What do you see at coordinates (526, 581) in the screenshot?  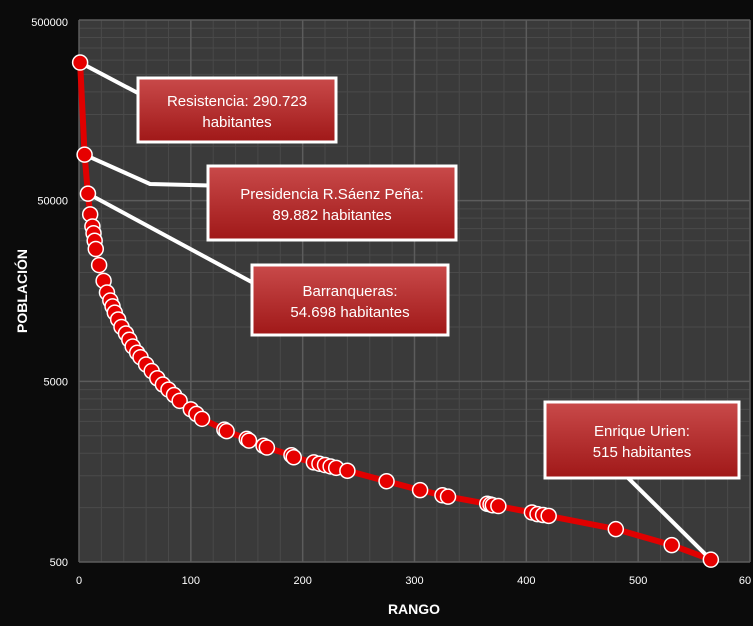 I see `x-tick-label: 400` at bounding box center [526, 581].